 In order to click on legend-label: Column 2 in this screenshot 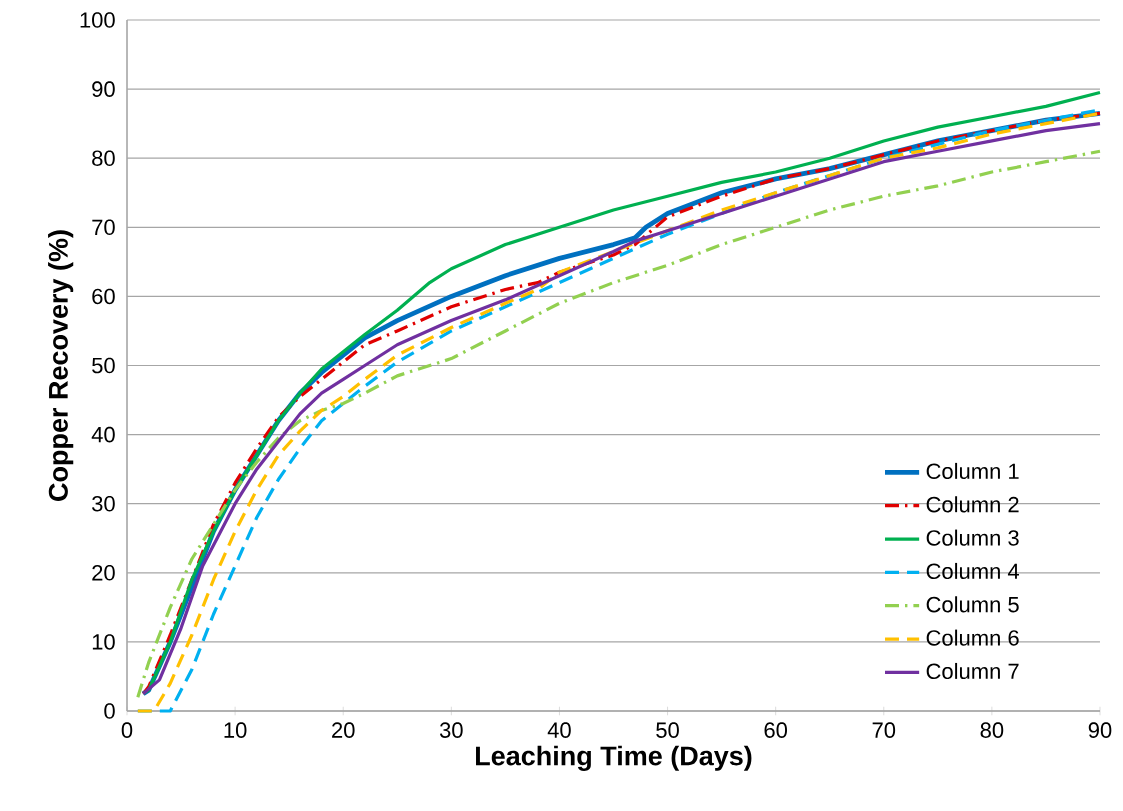, I will do `click(972, 504)`.